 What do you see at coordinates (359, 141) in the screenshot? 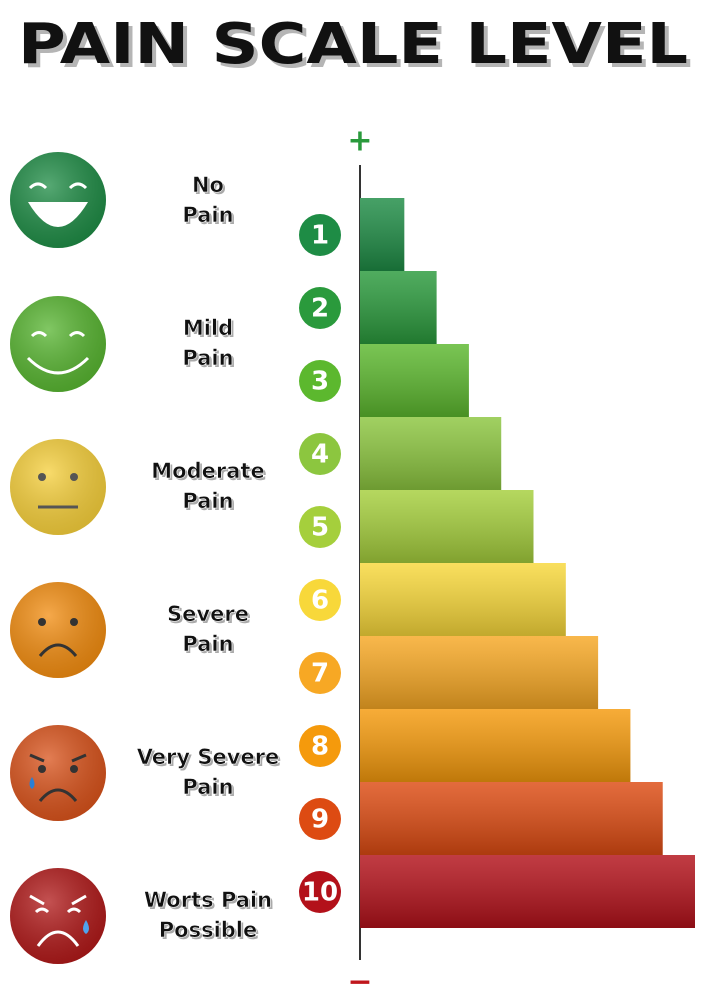
I see `axis-top-label: +` at bounding box center [359, 141].